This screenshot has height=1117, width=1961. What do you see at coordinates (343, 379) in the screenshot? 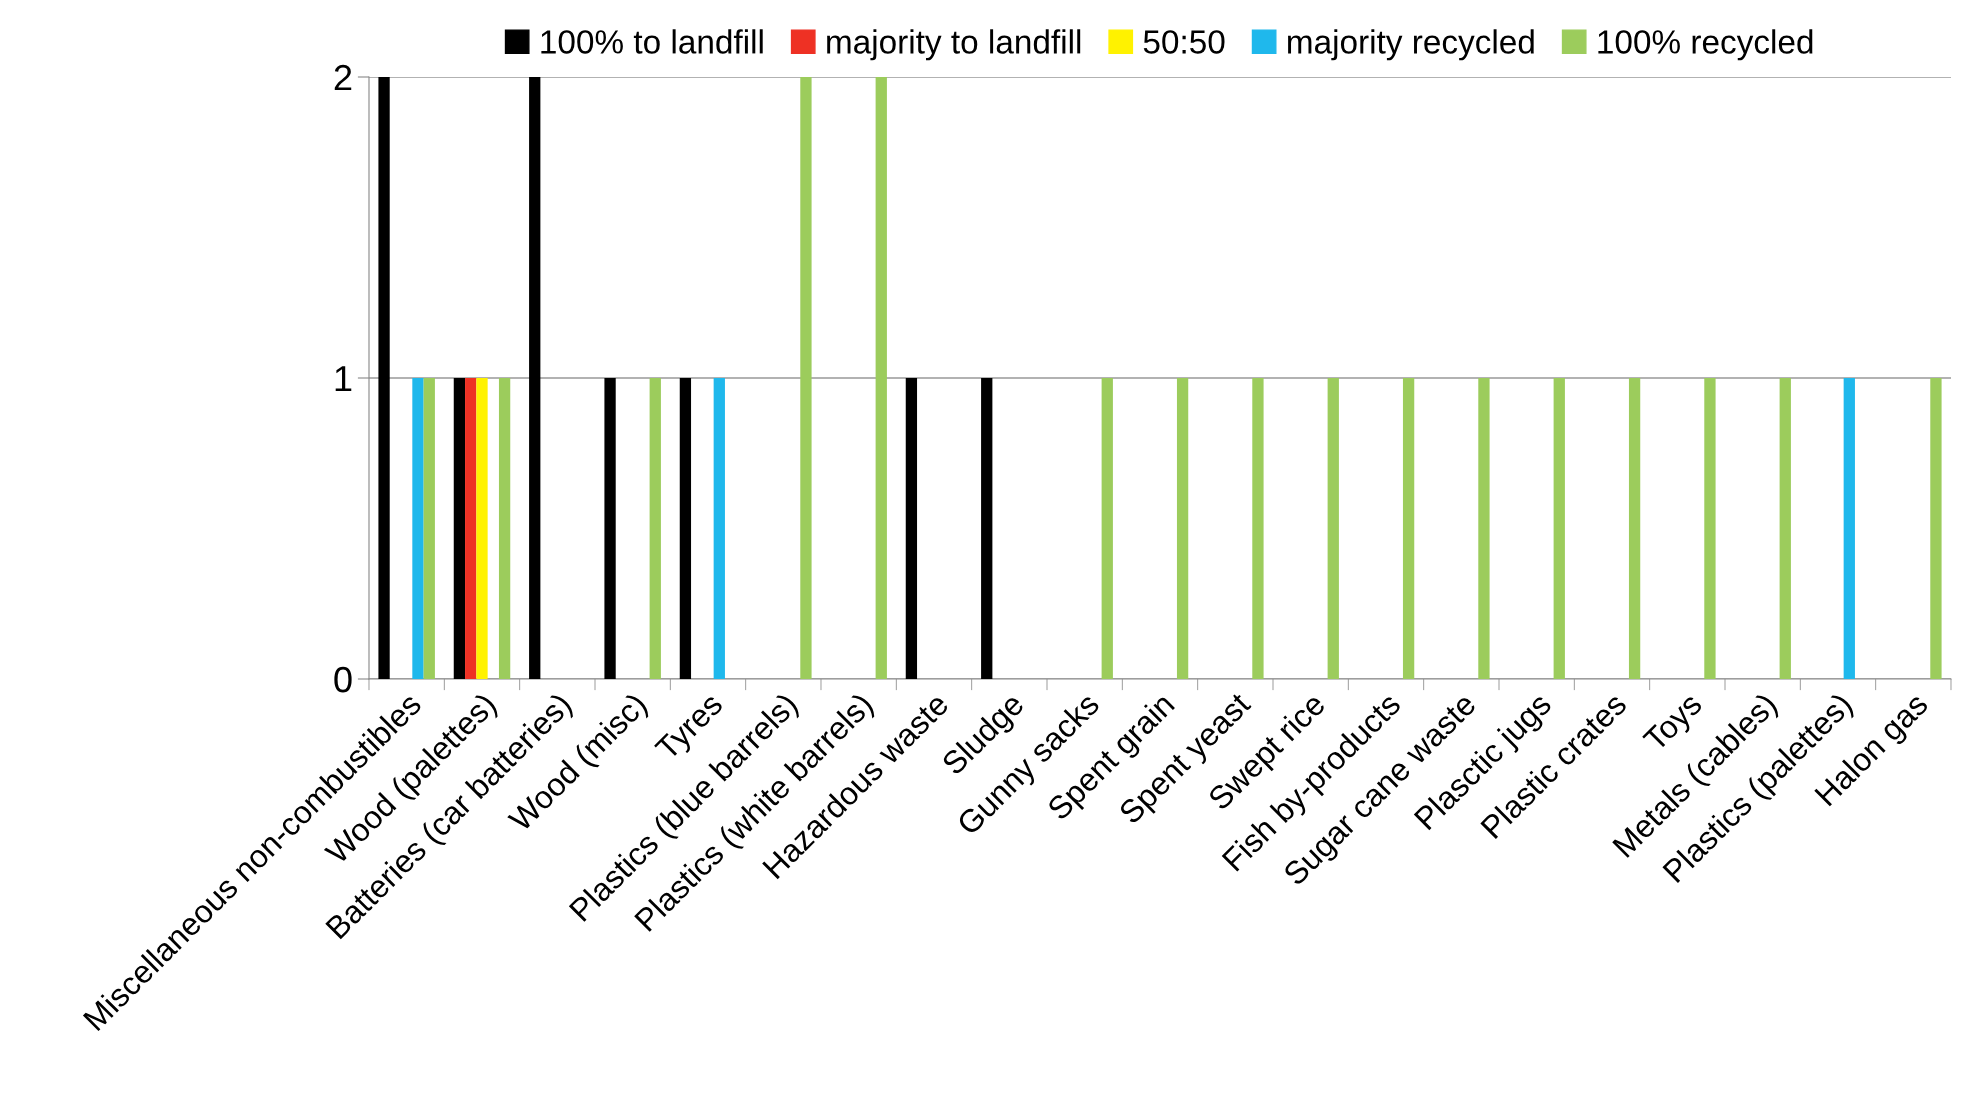
I see `y-tick-label: 1` at bounding box center [343, 379].